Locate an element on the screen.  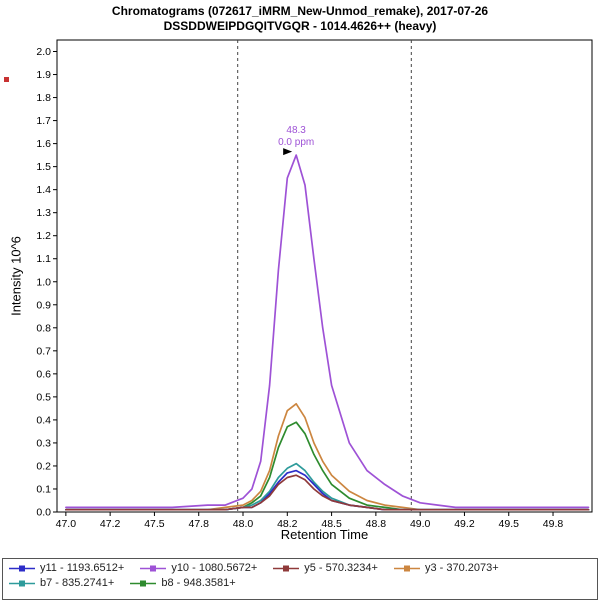
y-tick-label: 1.6 is located at coordinates (43, 144).